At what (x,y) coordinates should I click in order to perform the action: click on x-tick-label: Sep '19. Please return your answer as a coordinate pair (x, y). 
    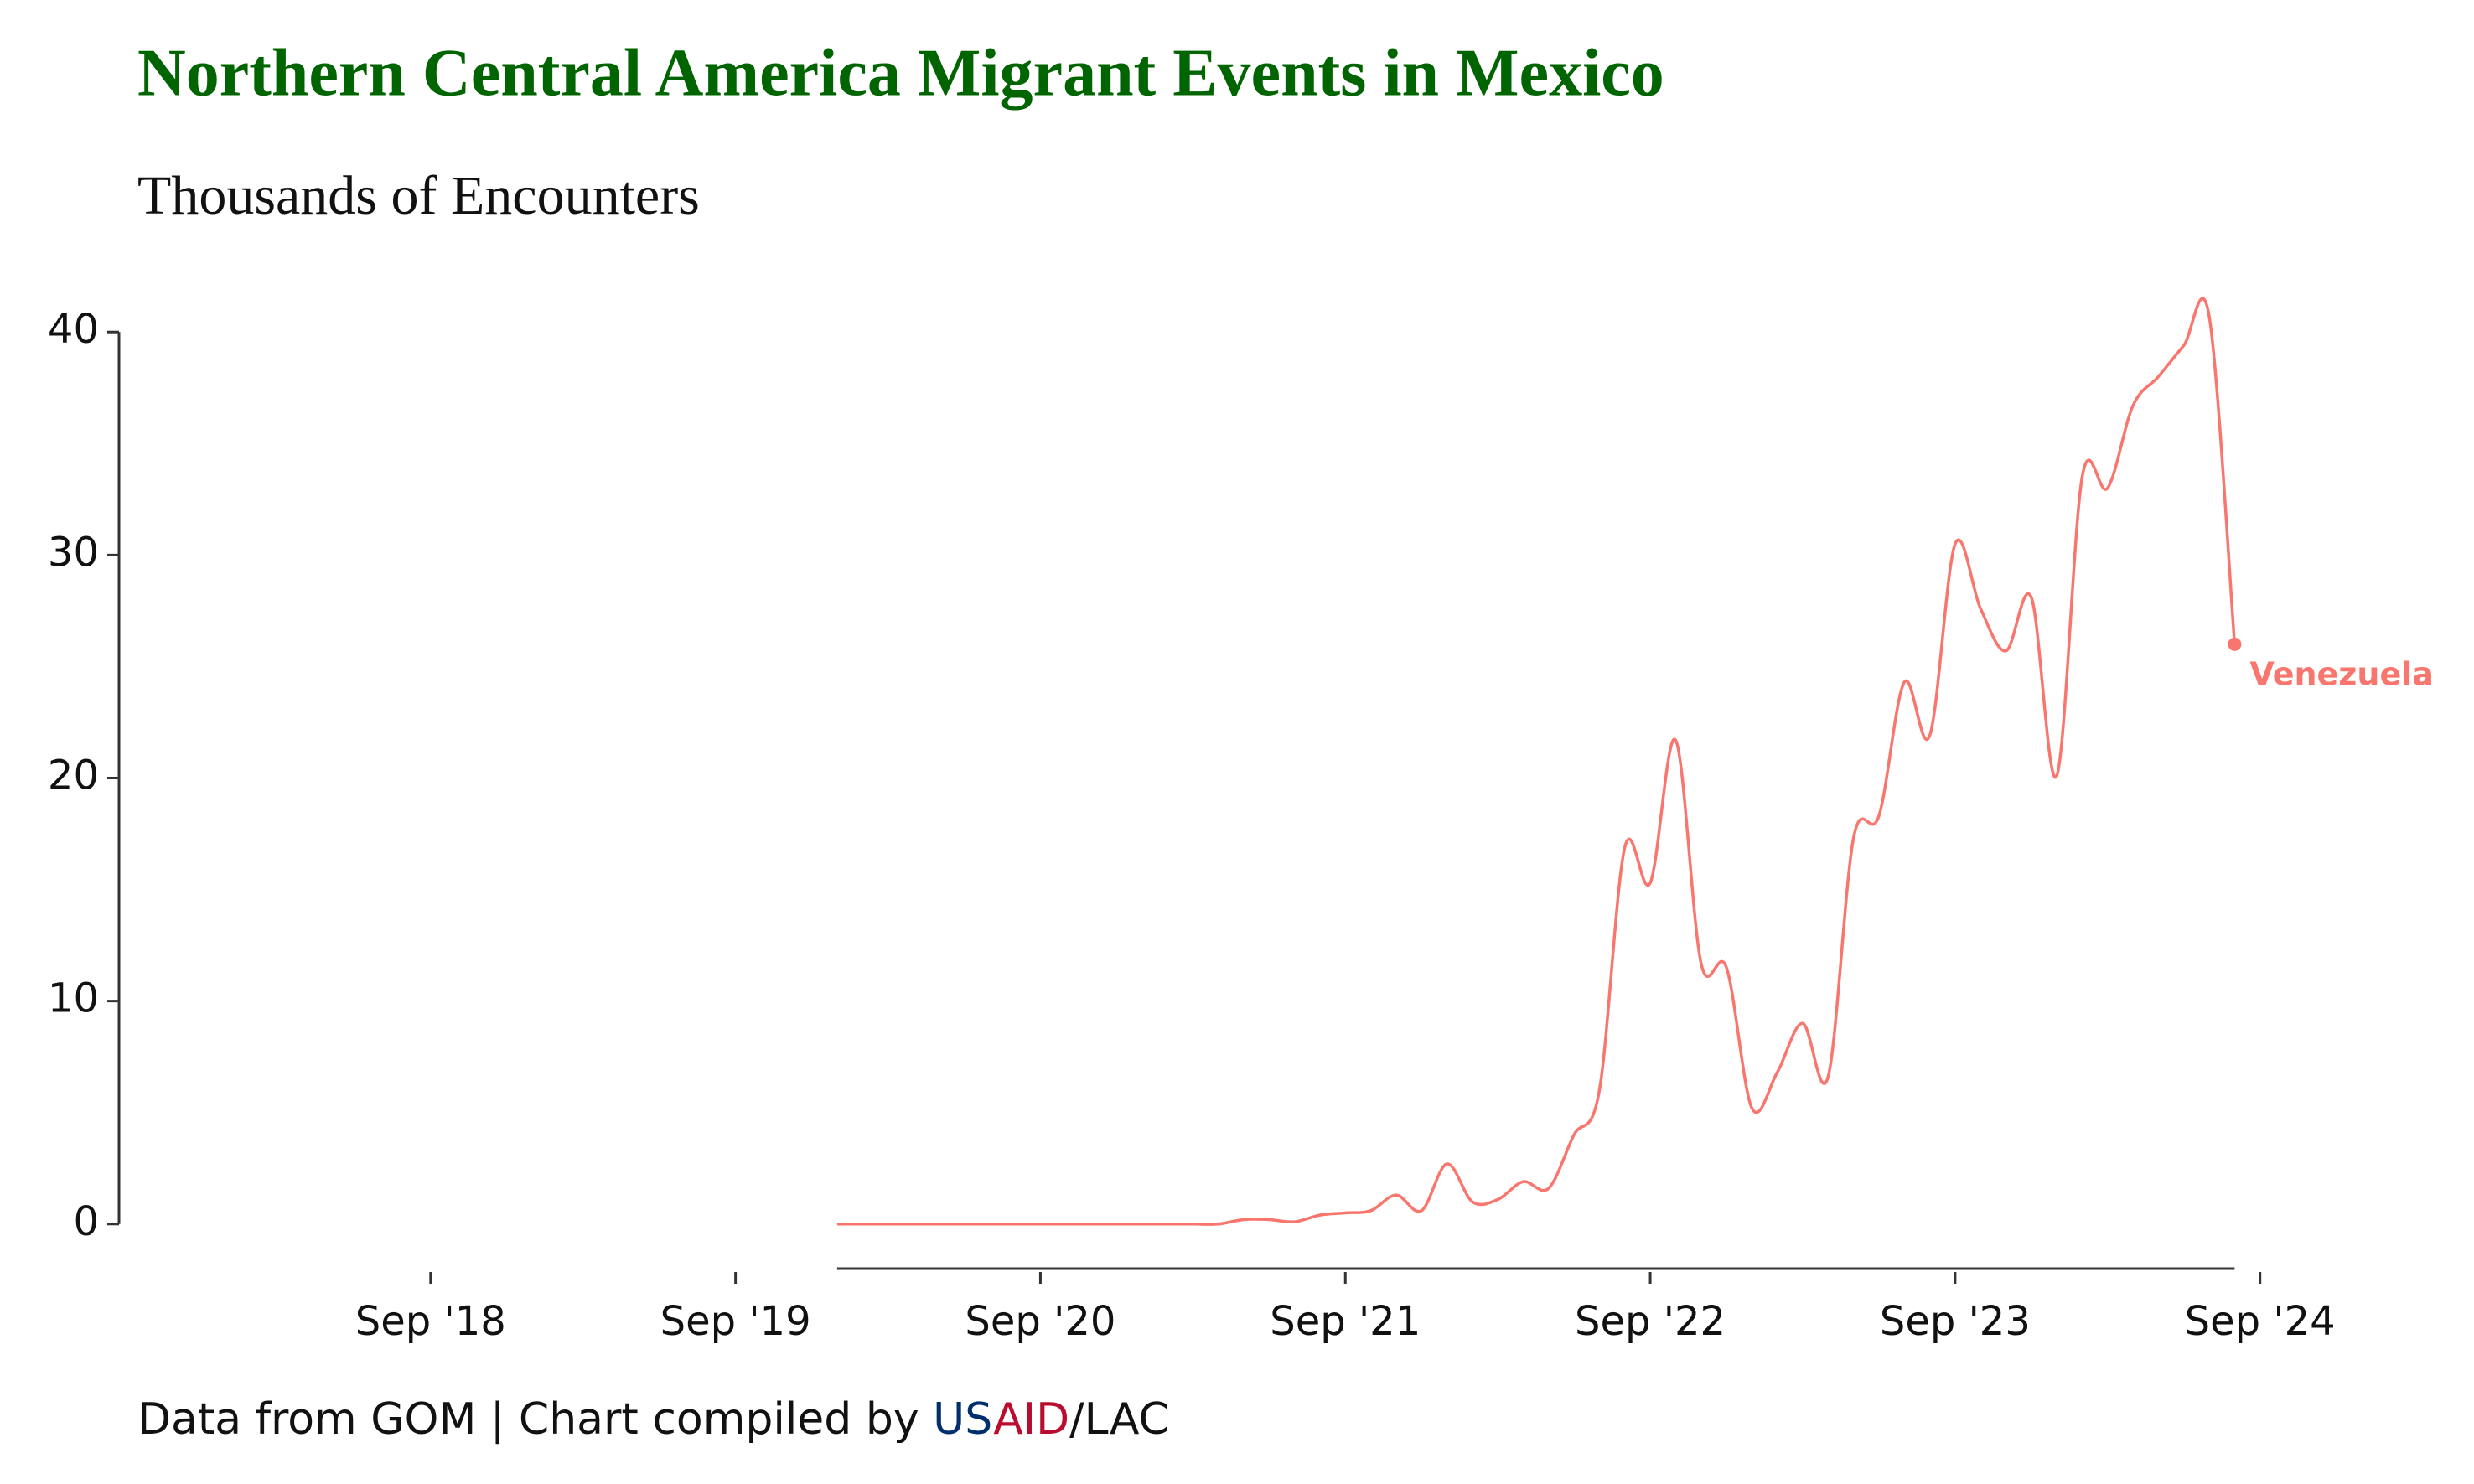
    Looking at the image, I should click on (735, 1322).